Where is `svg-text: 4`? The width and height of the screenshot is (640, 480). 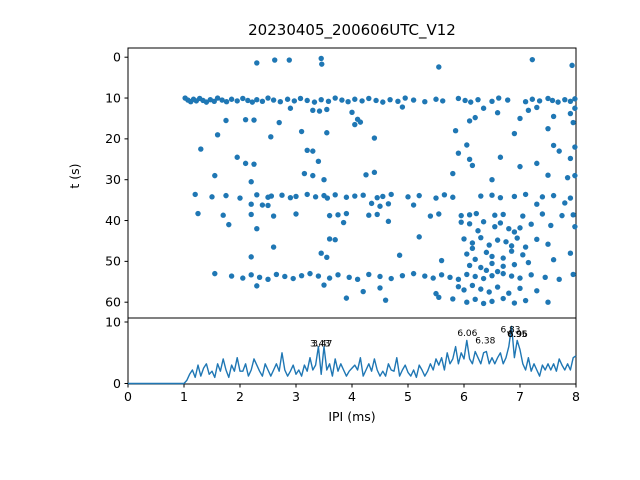
svg-text: 4 is located at coordinates (352, 396).